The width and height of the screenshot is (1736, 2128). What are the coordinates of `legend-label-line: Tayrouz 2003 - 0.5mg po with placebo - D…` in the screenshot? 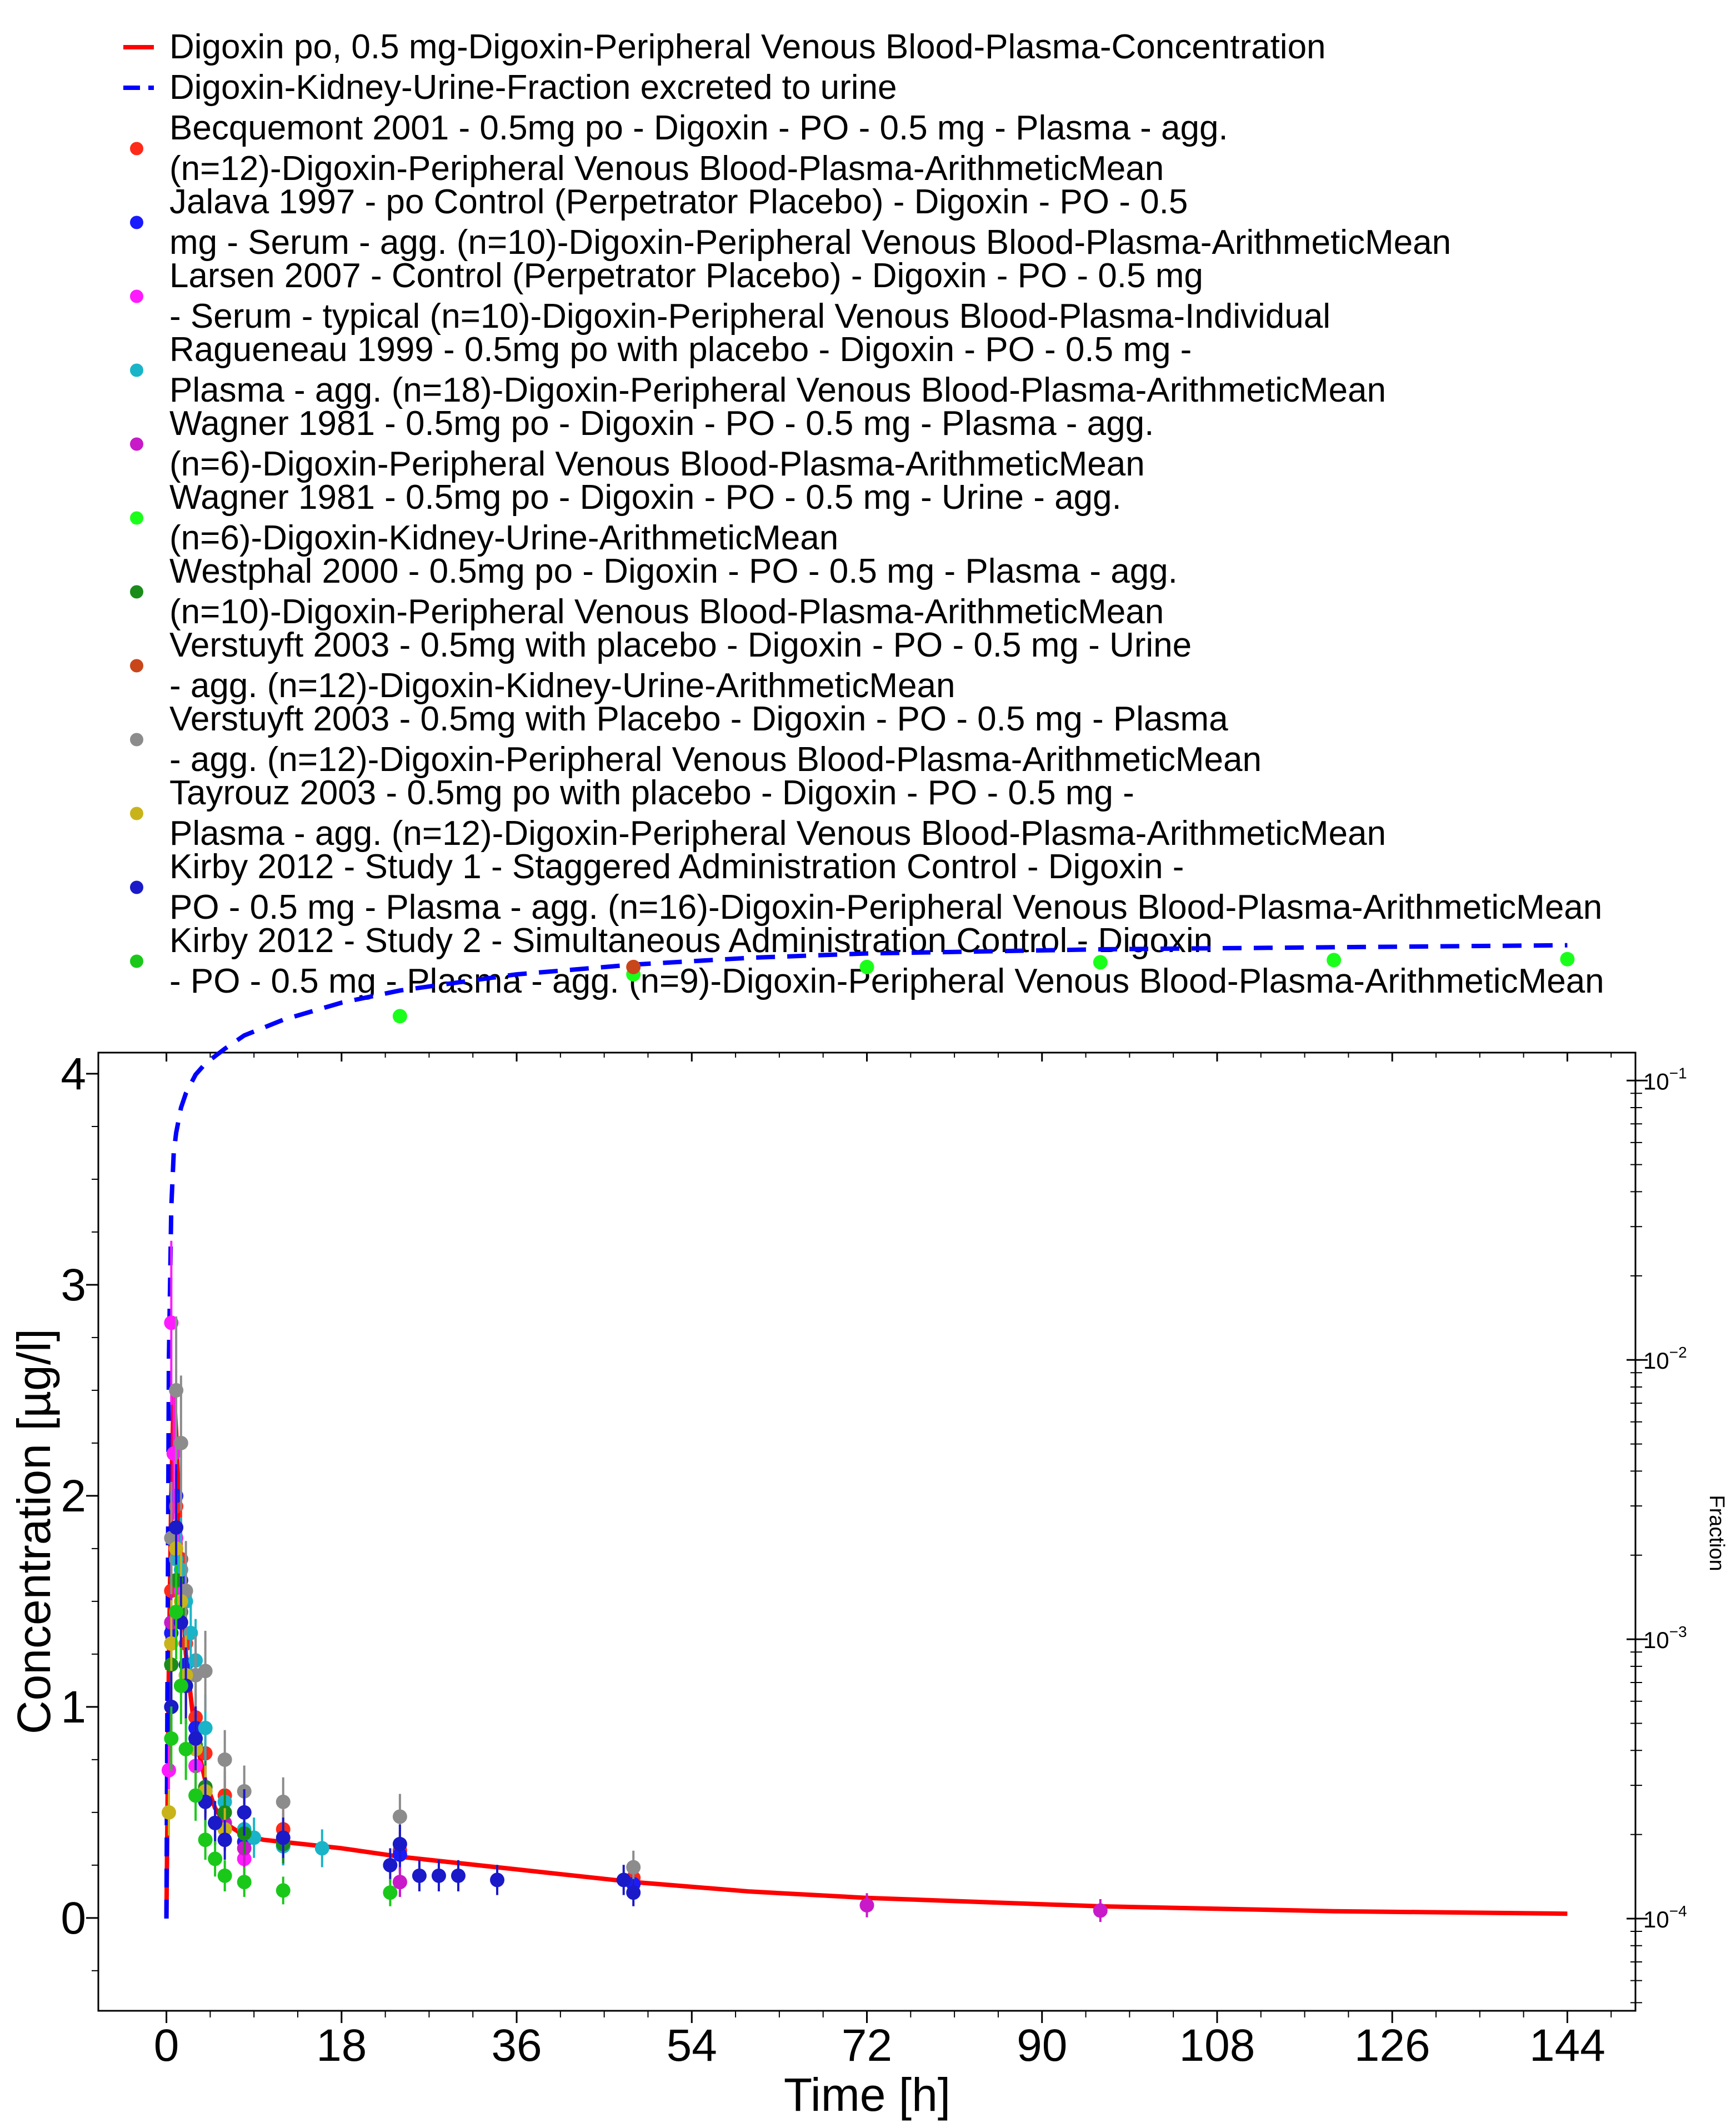 It's located at (651, 793).